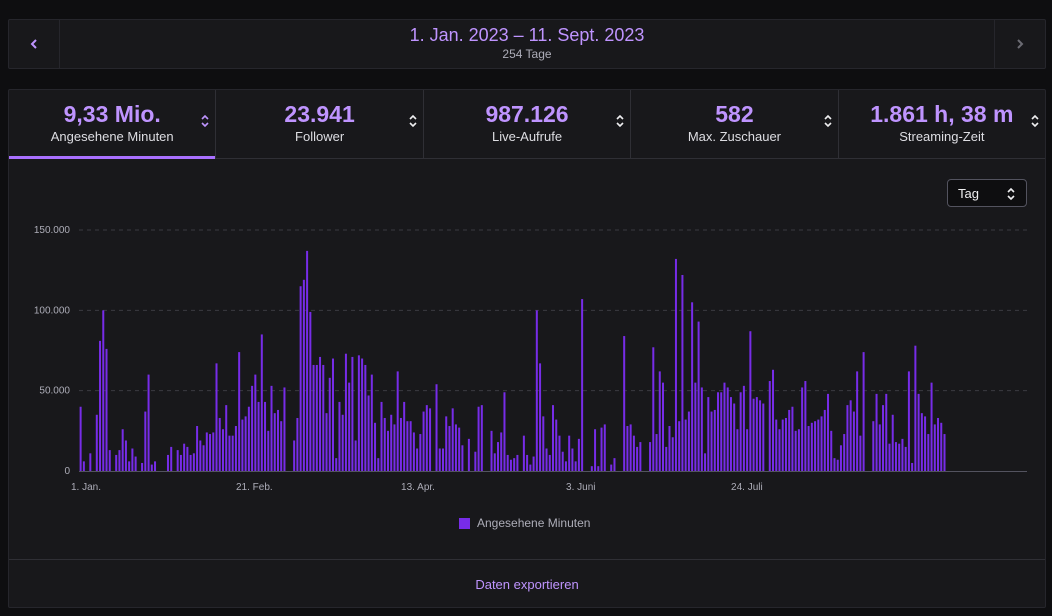 Image resolution: width=1052 pixels, height=616 pixels. Describe the element at coordinates (113, 124) in the screenshot. I see `stat-tab-watched-minutes: 9,33 Mio. Angesehene Minuten` at that location.